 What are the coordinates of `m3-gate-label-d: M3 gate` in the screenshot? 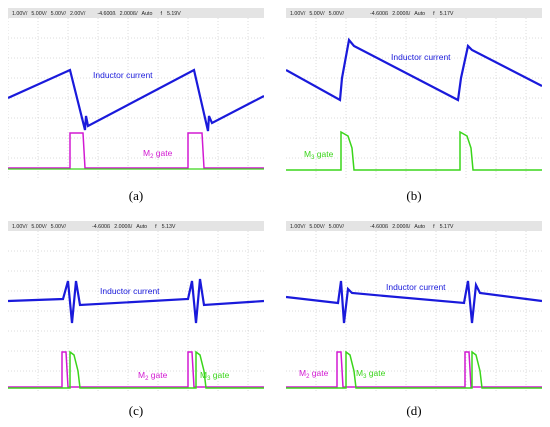 It's located at (371, 374).